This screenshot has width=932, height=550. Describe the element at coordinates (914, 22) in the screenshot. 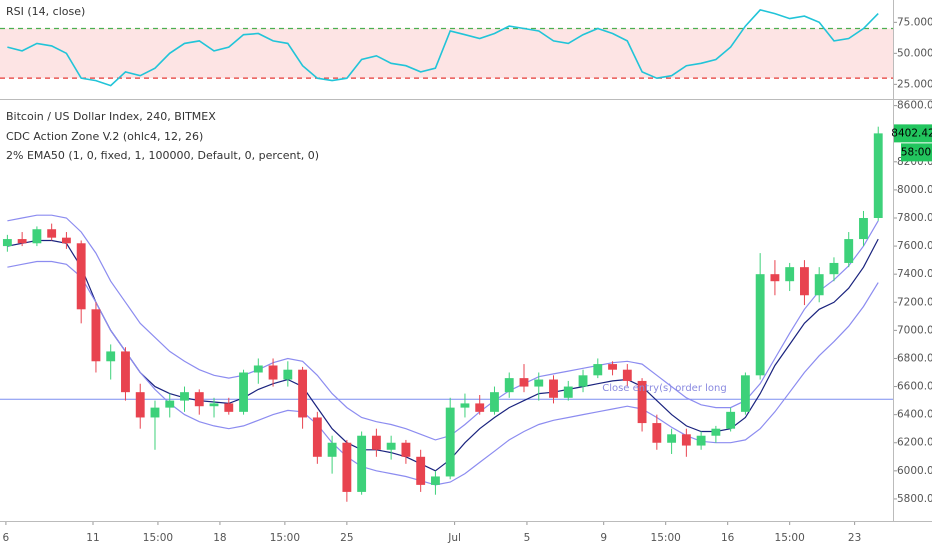

I see `y-tick-label: 75.0000` at that location.